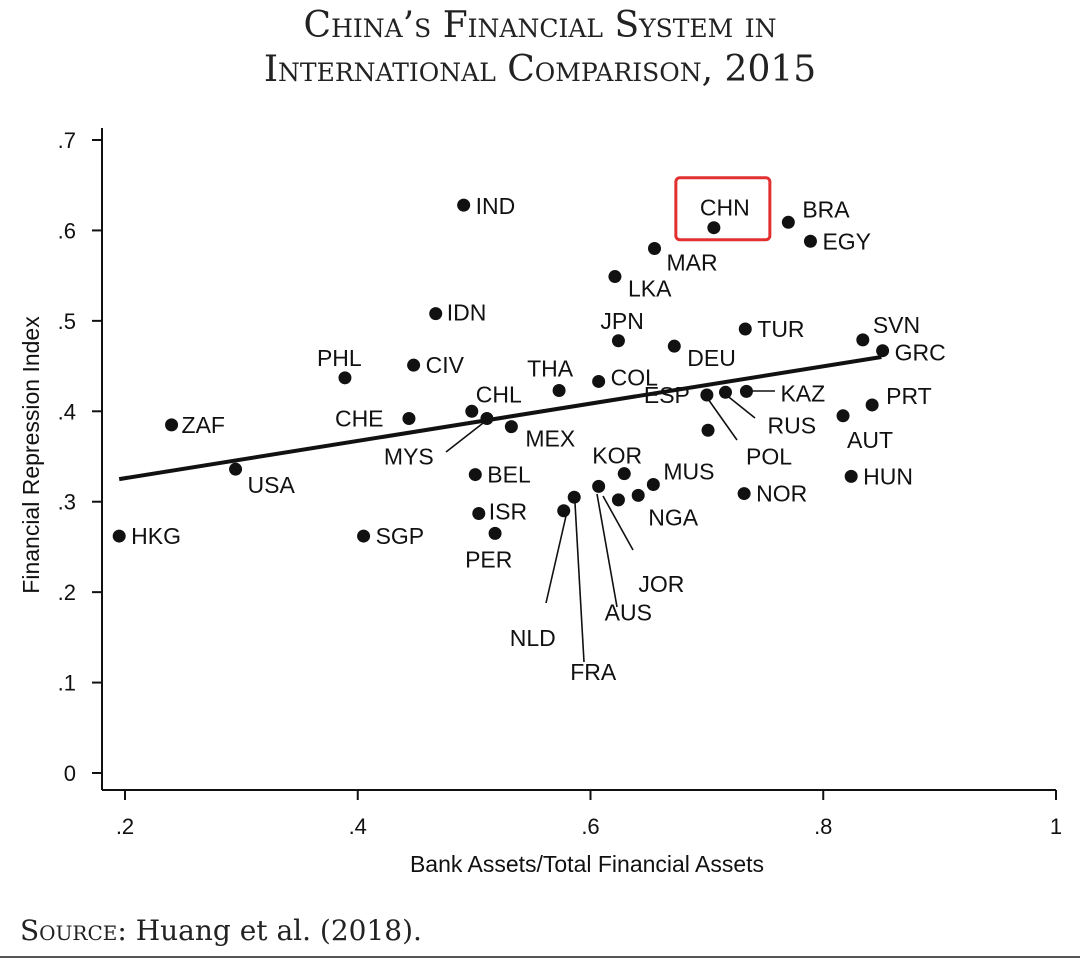  I want to click on source-note: Source: Huang et al. (2018)., so click(221, 930).